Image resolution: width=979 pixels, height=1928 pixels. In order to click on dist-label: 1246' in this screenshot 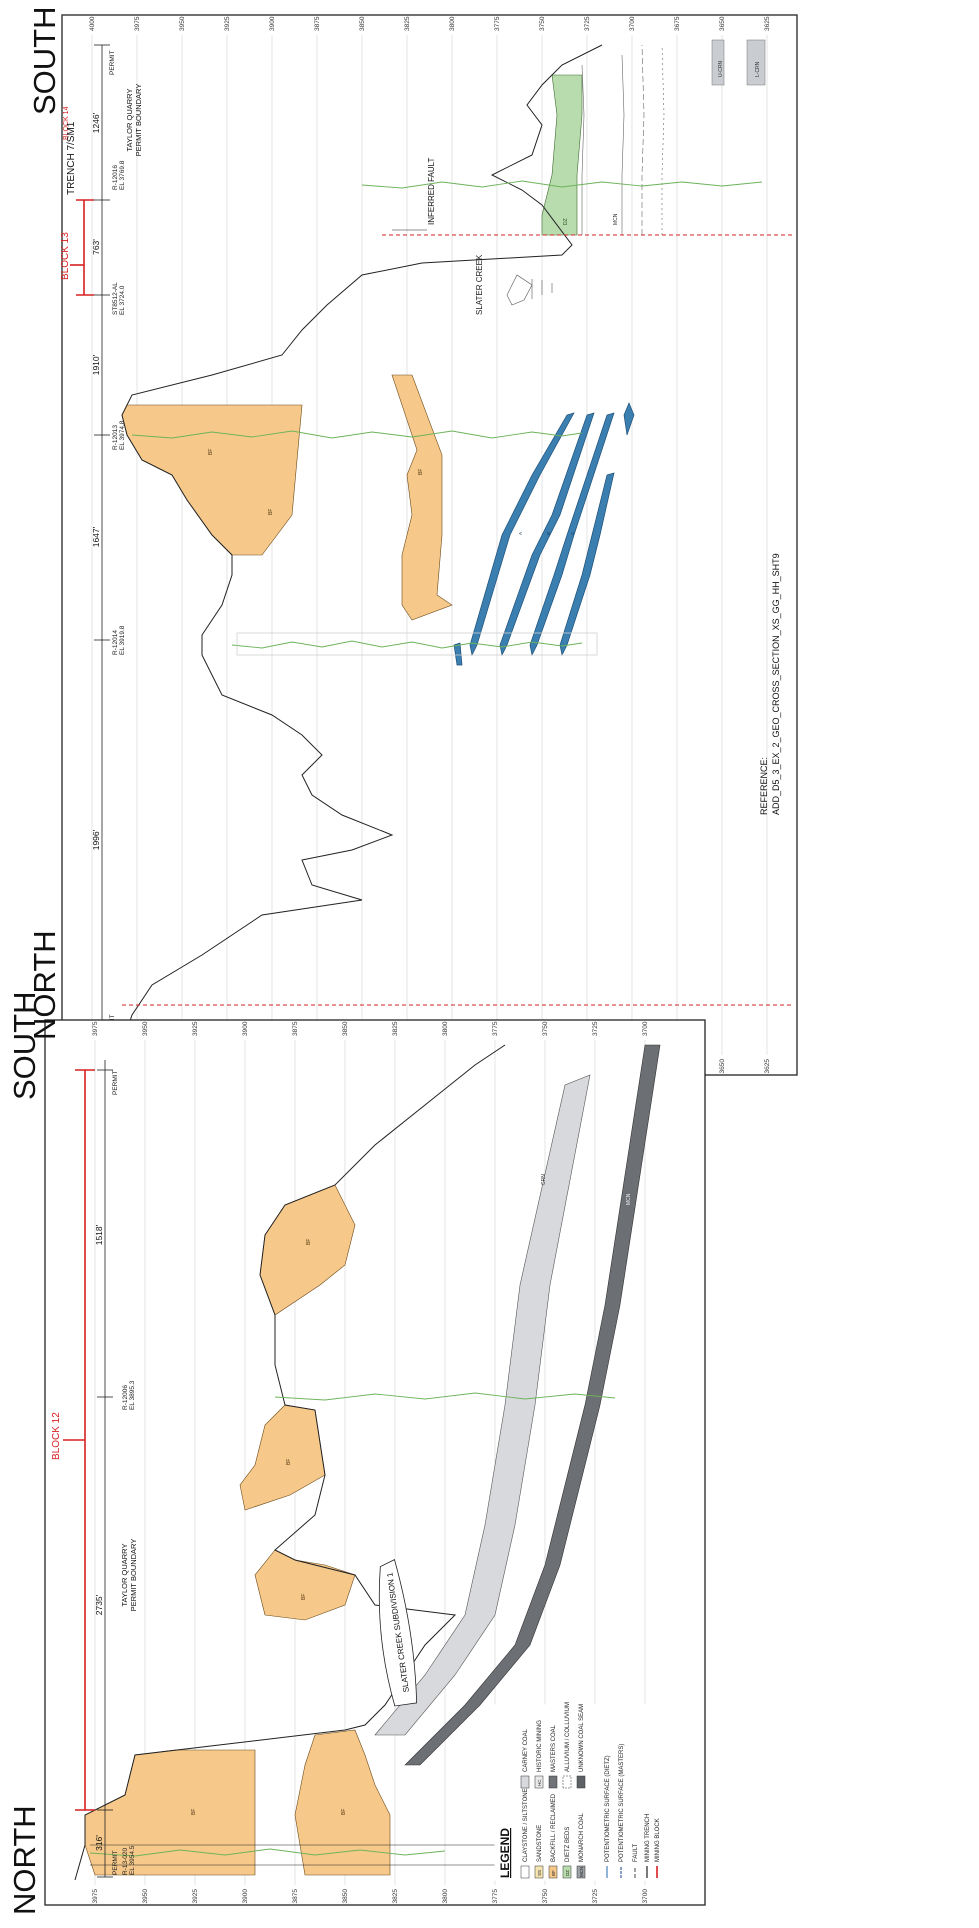, I will do `click(96, 122)`.